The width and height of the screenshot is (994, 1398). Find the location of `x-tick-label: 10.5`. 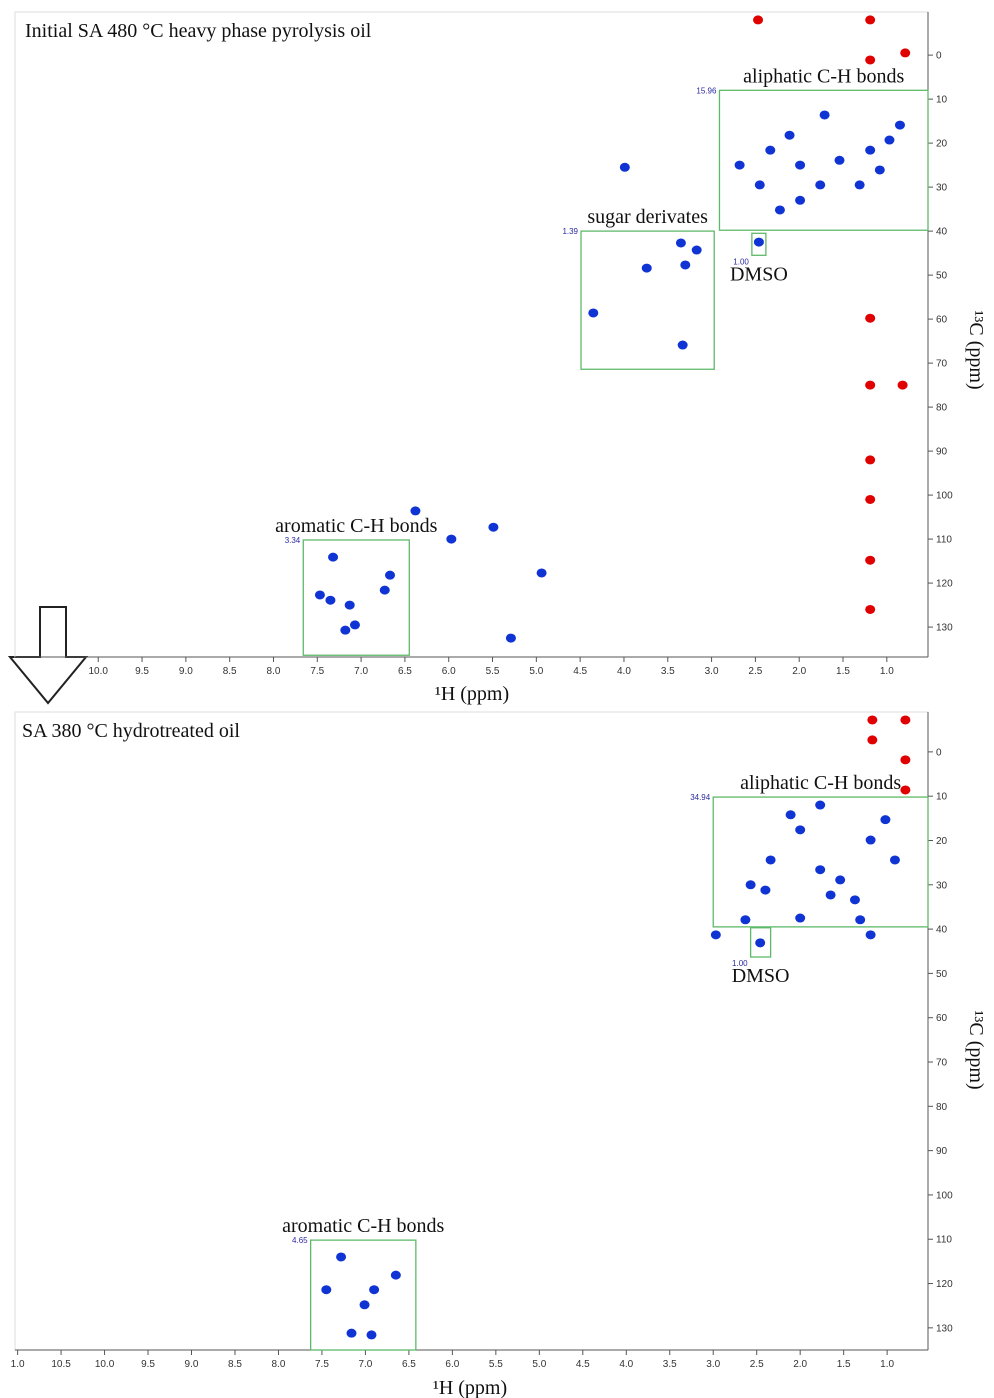

x-tick-label: 10.5 is located at coordinates (61, 1364).